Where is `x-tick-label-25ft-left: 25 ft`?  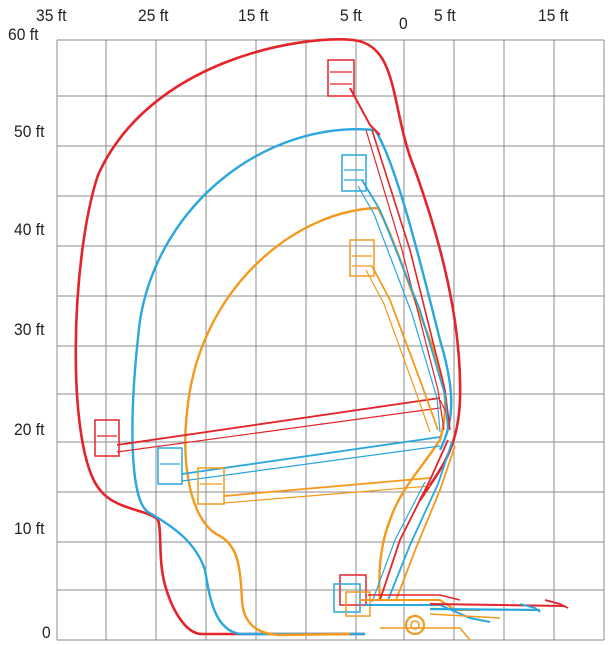
x-tick-label-25ft-left: 25 ft is located at coordinates (153, 15).